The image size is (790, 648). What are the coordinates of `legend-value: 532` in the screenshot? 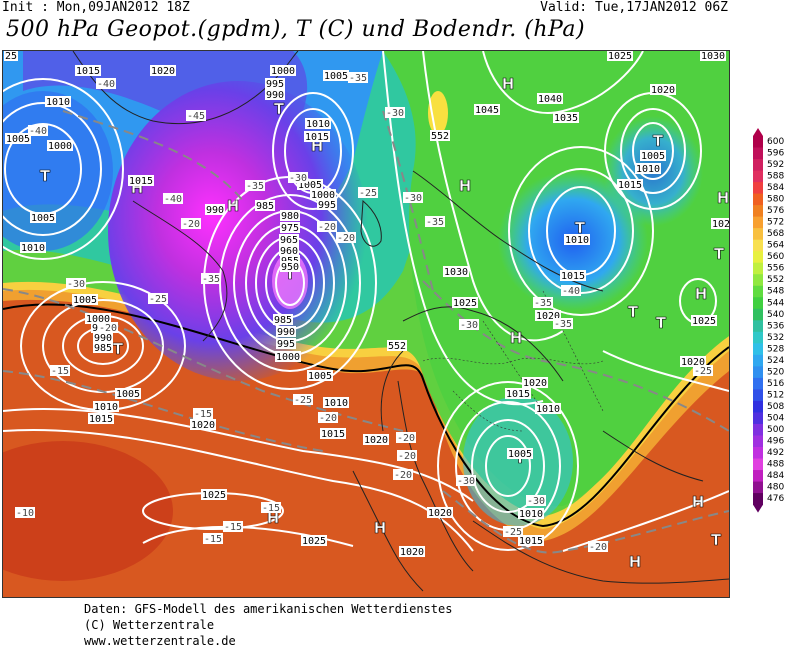 It's located at (775, 338).